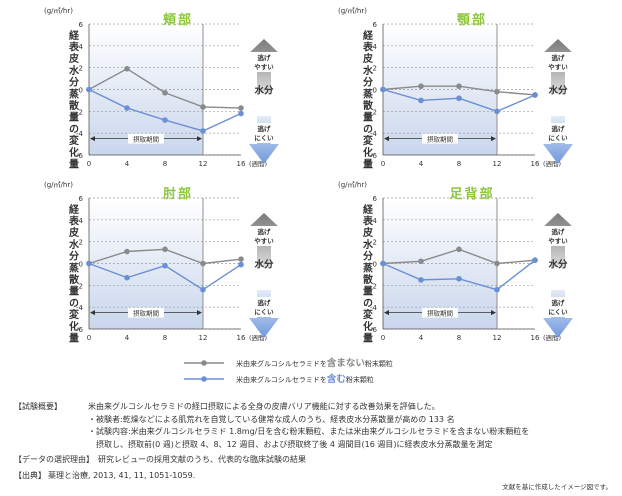 The width and height of the screenshot is (622, 496). I want to click on source-row: 【出典】 薬理と治療, 2013, 41, 11, 1051-1059., so click(314, 476).